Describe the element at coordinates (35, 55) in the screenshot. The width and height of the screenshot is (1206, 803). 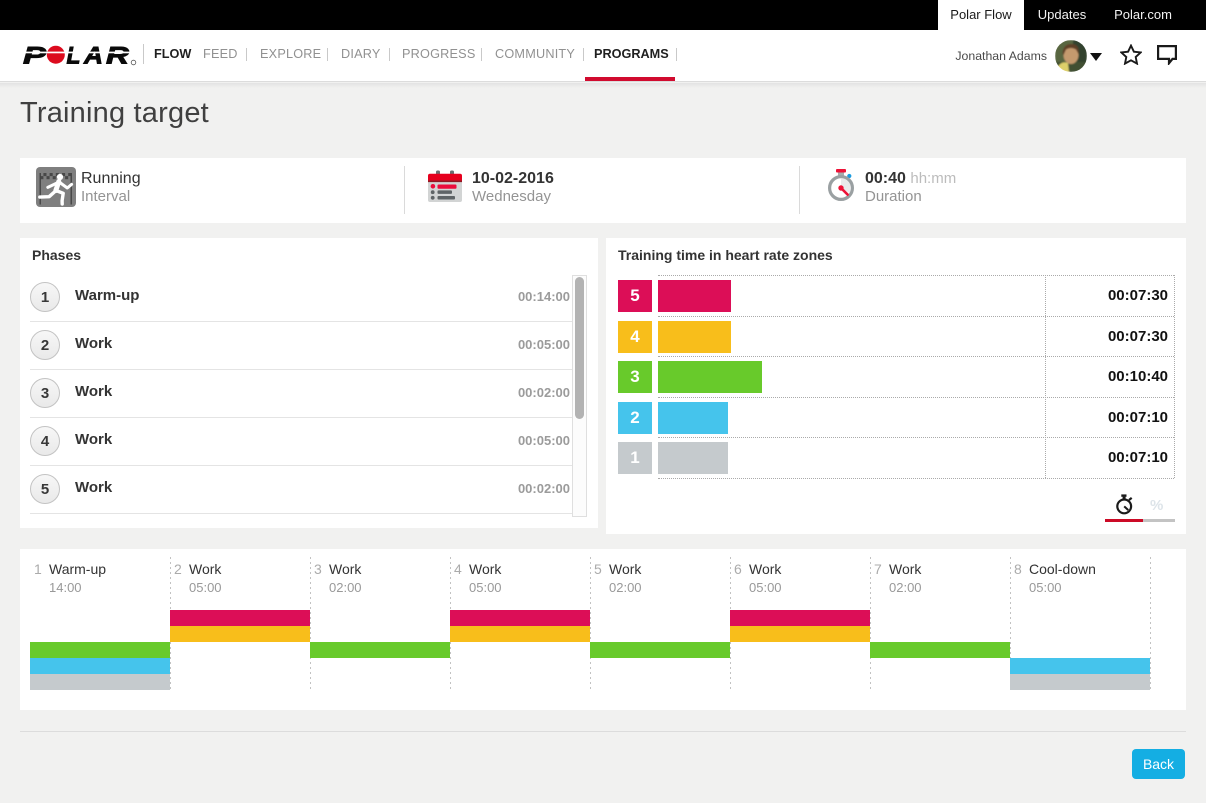
I see `svg-text: P` at that location.